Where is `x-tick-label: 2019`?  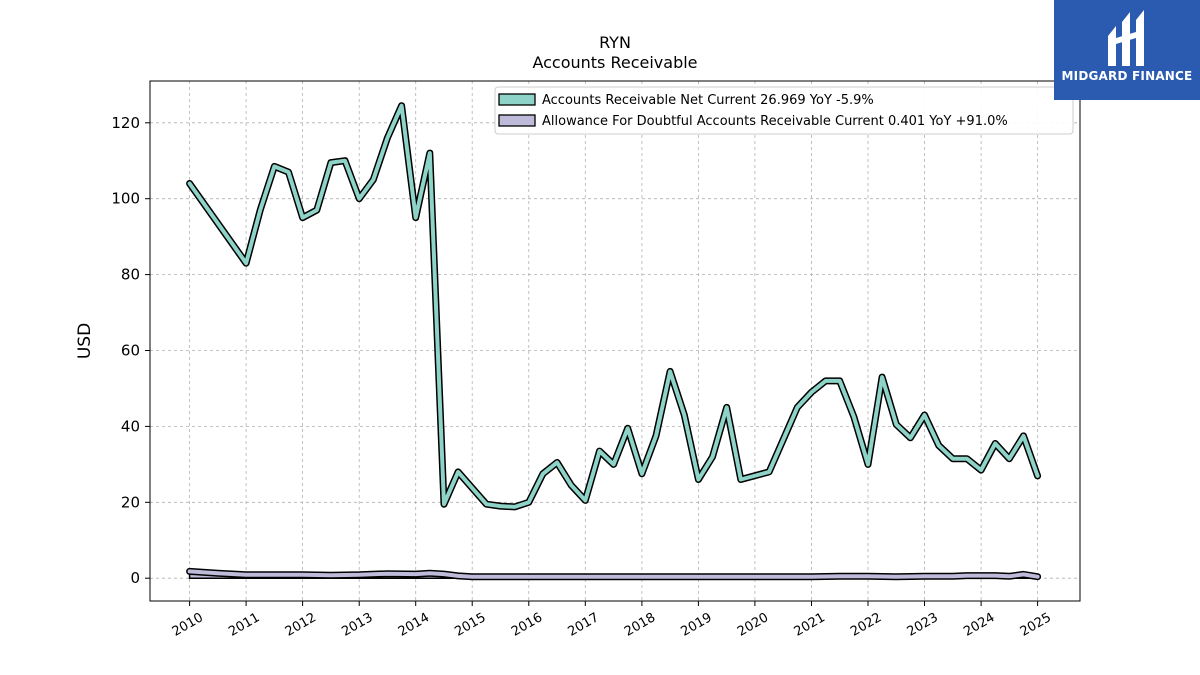 x-tick-label: 2019 is located at coordinates (697, 625).